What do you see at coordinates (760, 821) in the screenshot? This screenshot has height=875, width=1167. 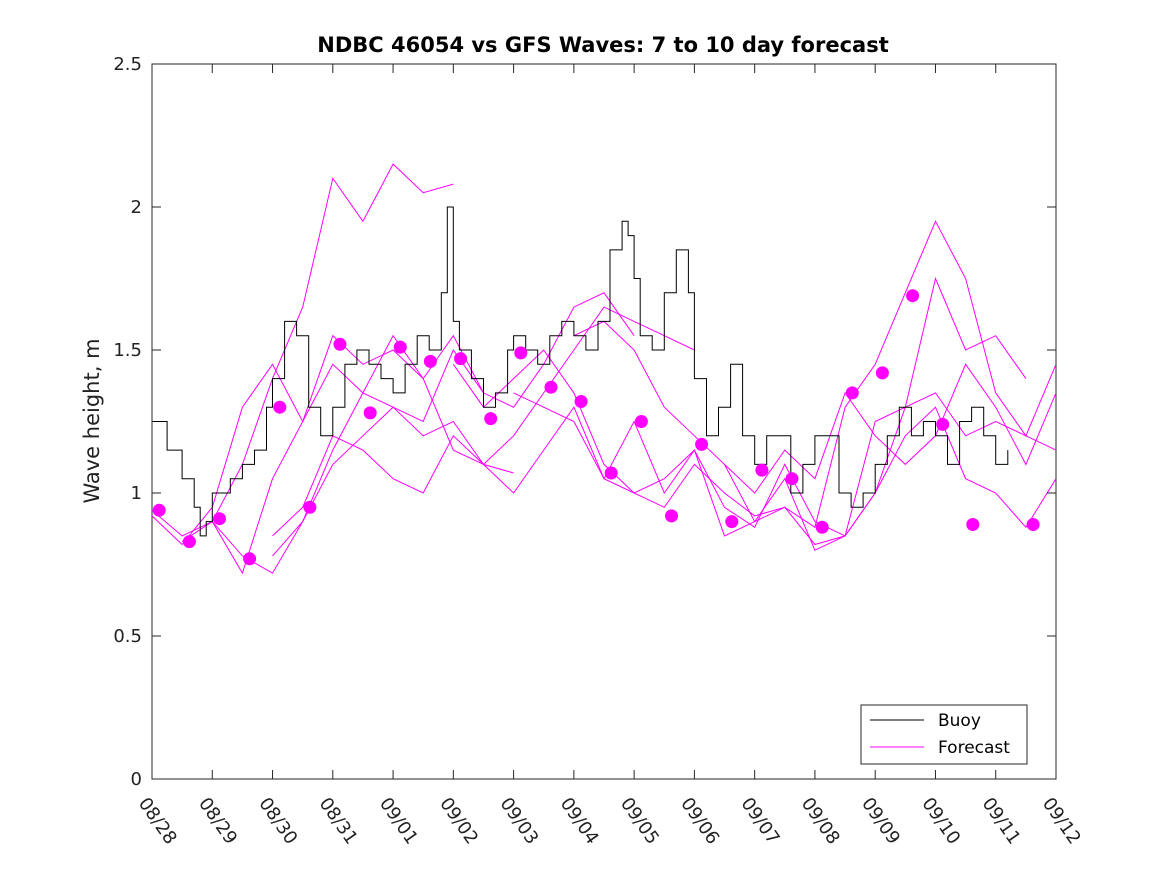 I see `x-tick-label: 09/07` at bounding box center [760, 821].